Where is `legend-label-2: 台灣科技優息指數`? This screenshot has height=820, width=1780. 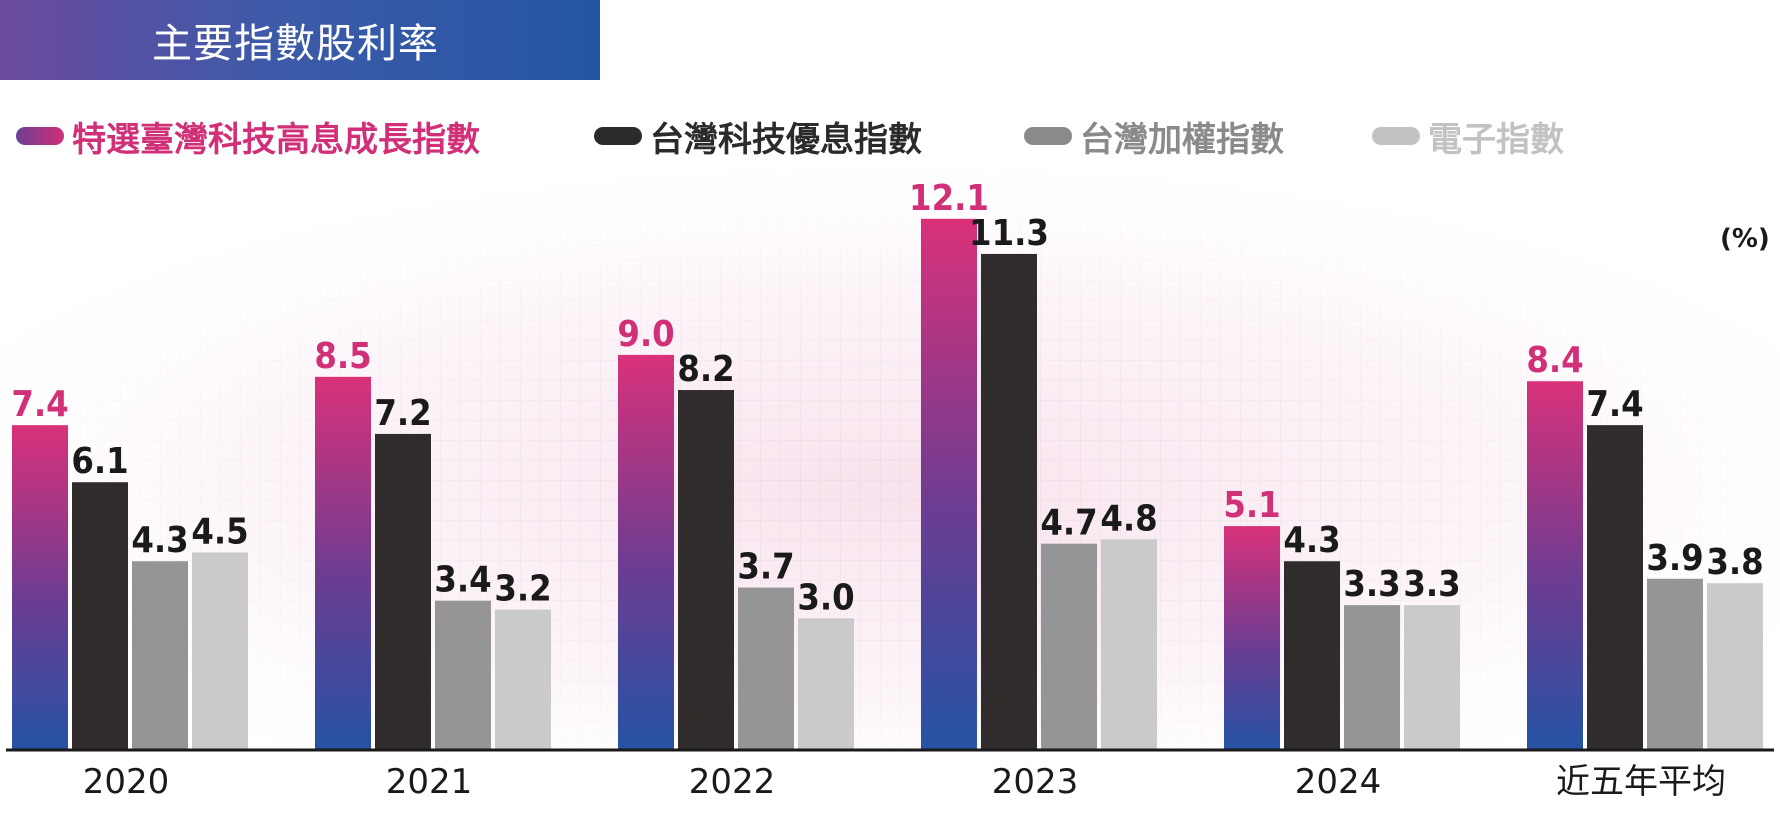 legend-label-2: 台灣科技優息指數 is located at coordinates (786, 139).